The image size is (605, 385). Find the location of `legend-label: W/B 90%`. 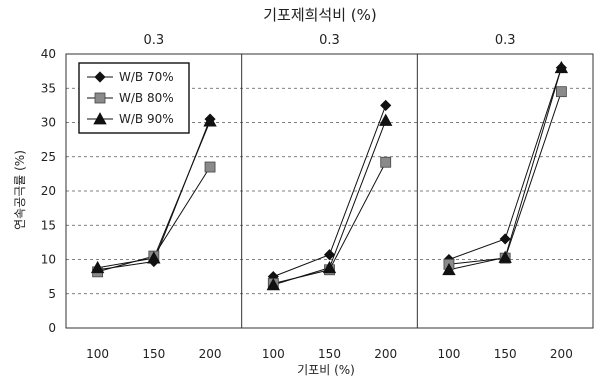

legend-label: W/B 90% is located at coordinates (146, 119).